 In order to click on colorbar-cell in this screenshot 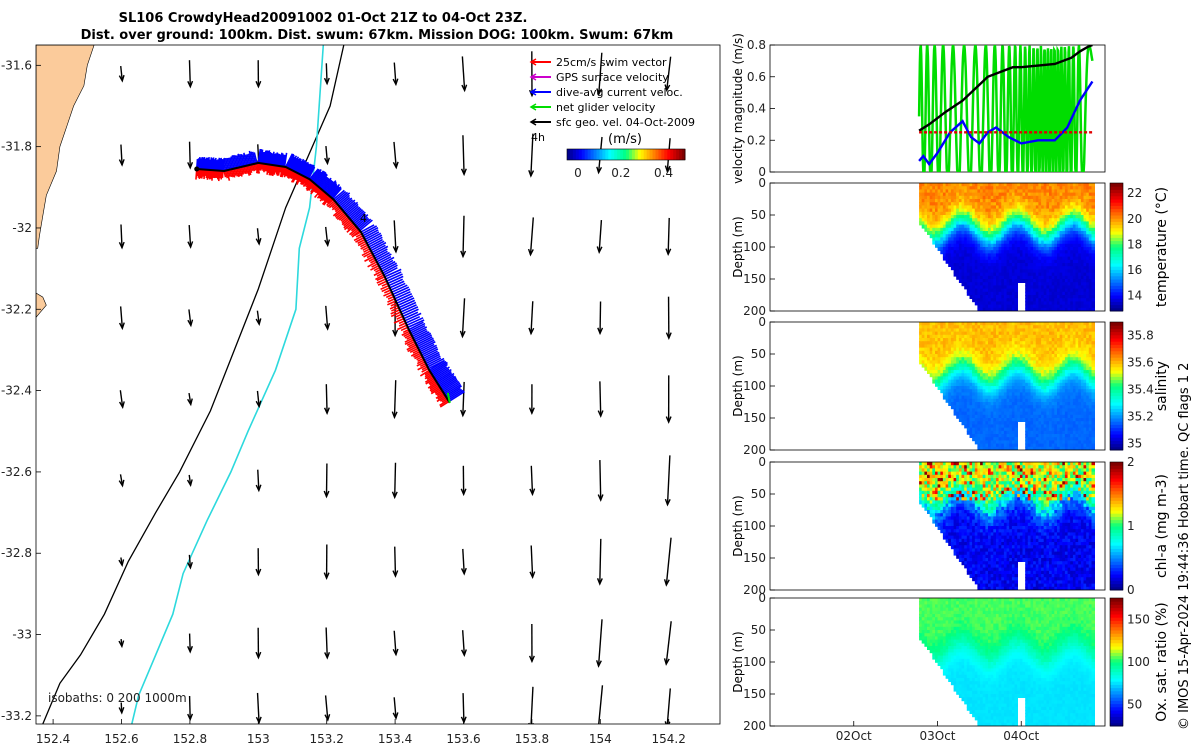, I will do `click(1116, 297)`.